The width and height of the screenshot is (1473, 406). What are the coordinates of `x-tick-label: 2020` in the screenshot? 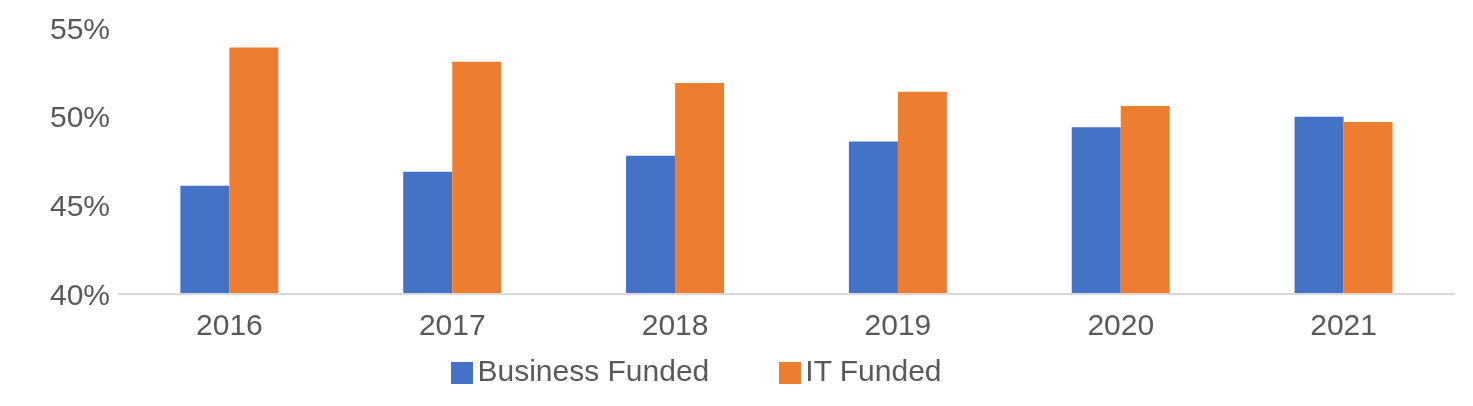 It's located at (1121, 325).